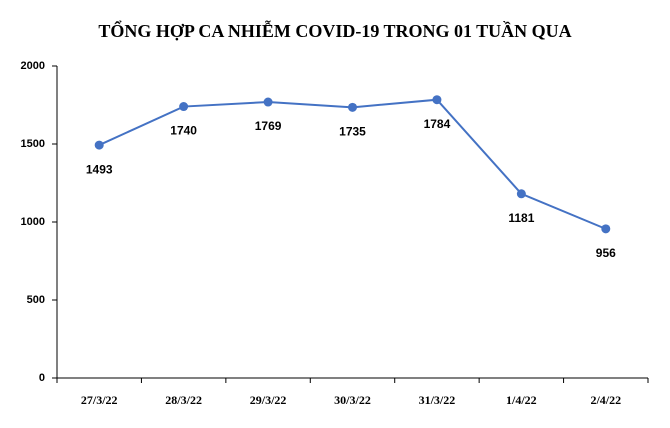 The width and height of the screenshot is (670, 428). What do you see at coordinates (183, 400) in the screenshot?
I see `x-tick-label: 28/3/22` at bounding box center [183, 400].